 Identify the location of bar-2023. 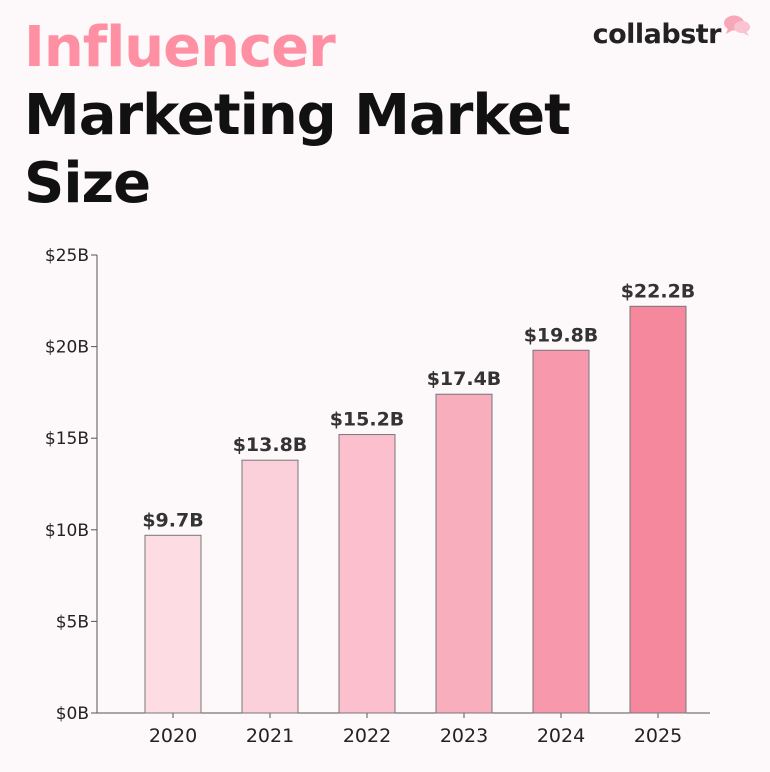
(464, 553).